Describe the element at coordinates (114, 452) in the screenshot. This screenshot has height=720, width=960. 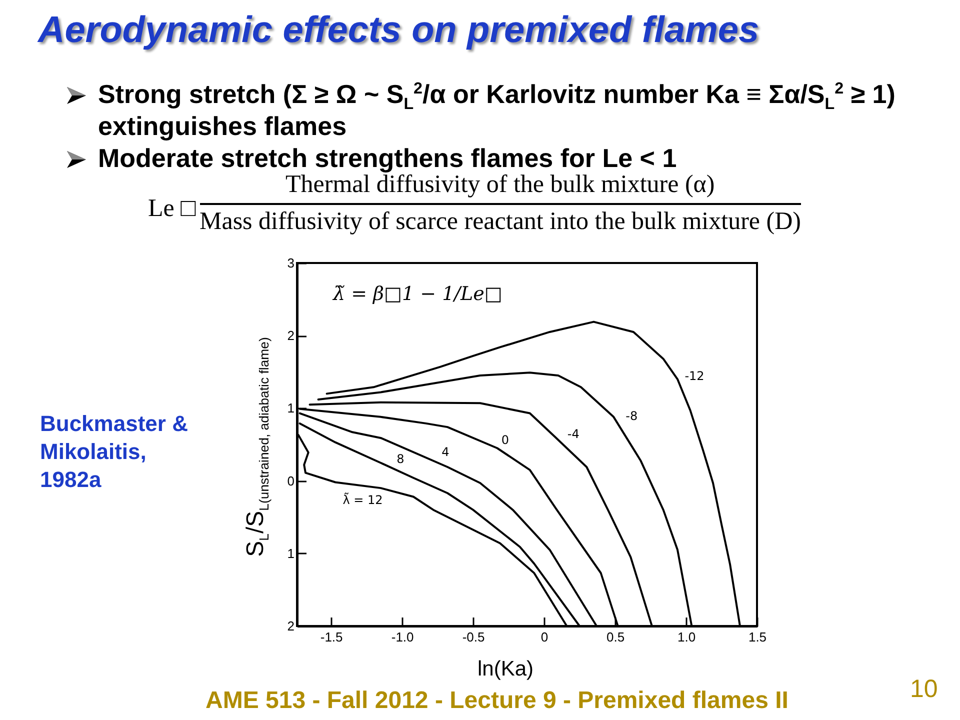
I see `text: Buckmaster & Mikolaitis, 1982a` at that location.